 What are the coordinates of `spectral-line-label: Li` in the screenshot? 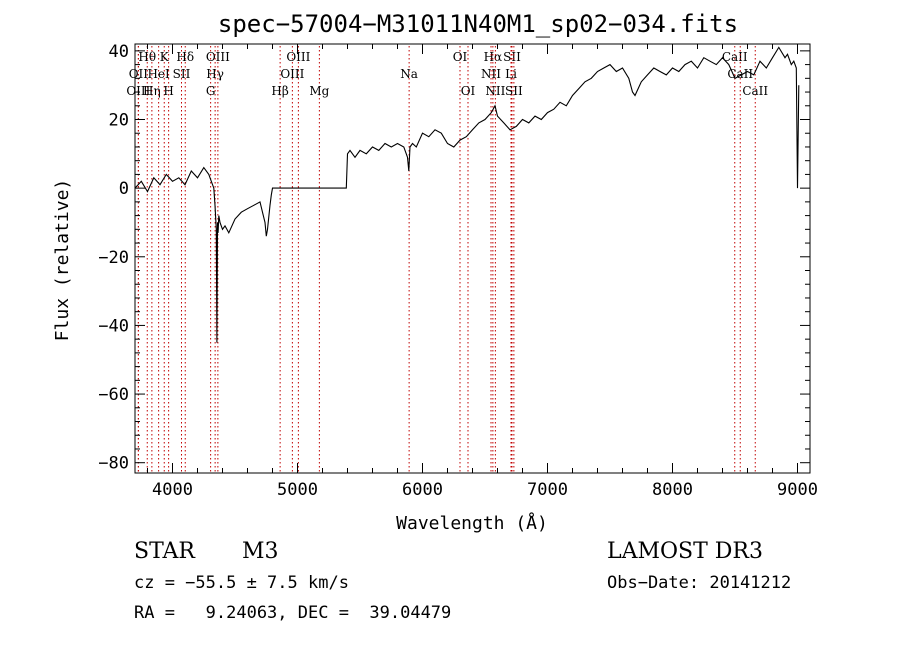 It's located at (511, 74).